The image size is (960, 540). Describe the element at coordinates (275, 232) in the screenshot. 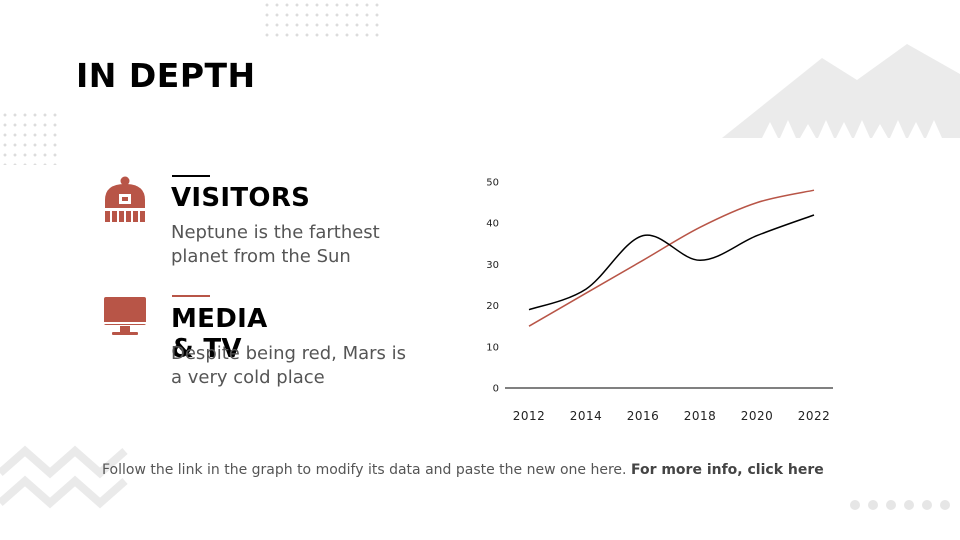

I see `visitors-description-line-1: Neptune is the farthest` at that location.